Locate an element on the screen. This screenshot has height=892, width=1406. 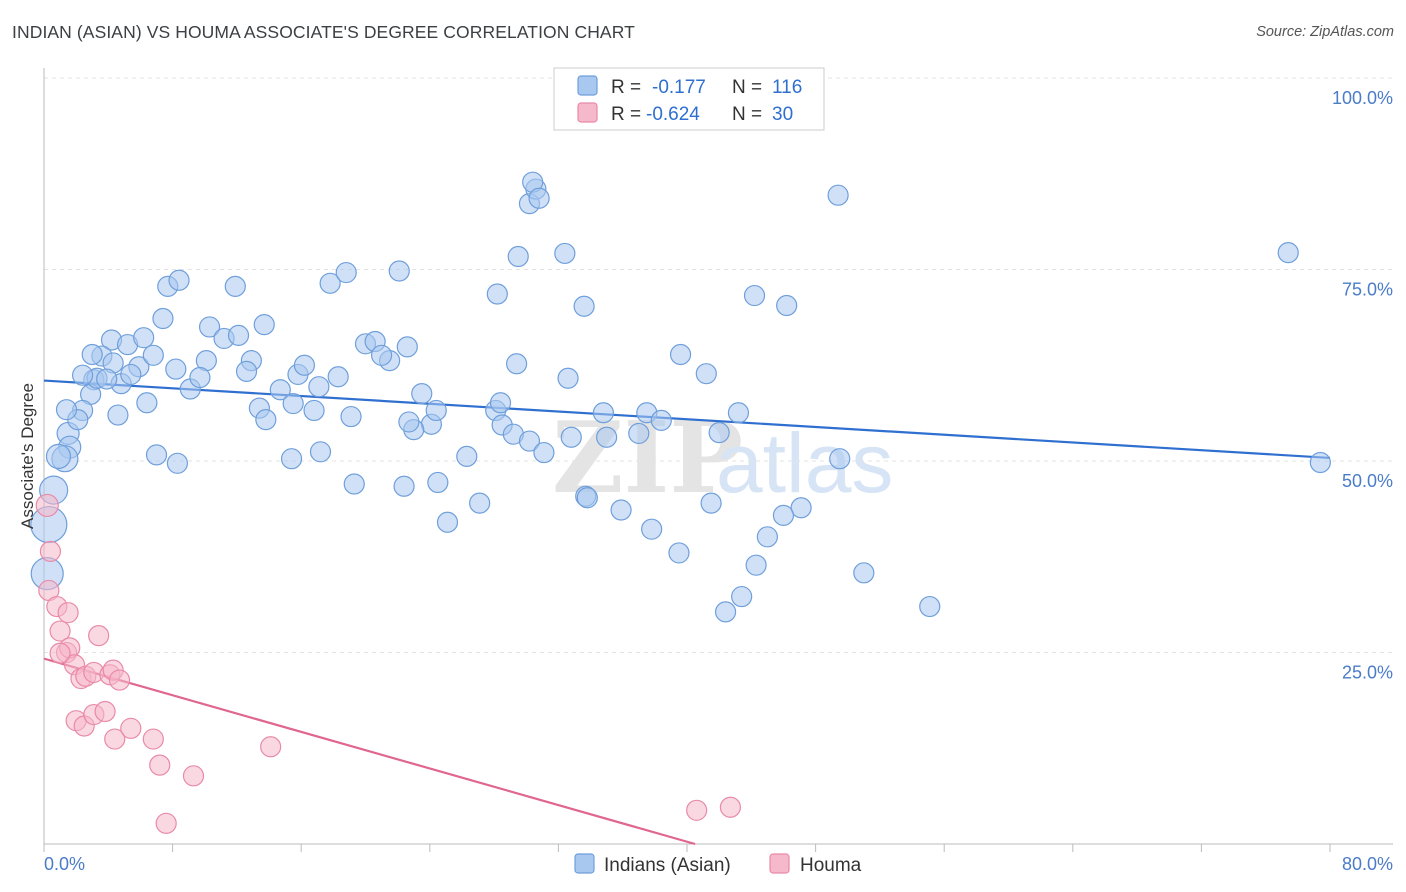
x-tick-label-80: 80.0% is located at coordinates (1367, 864).